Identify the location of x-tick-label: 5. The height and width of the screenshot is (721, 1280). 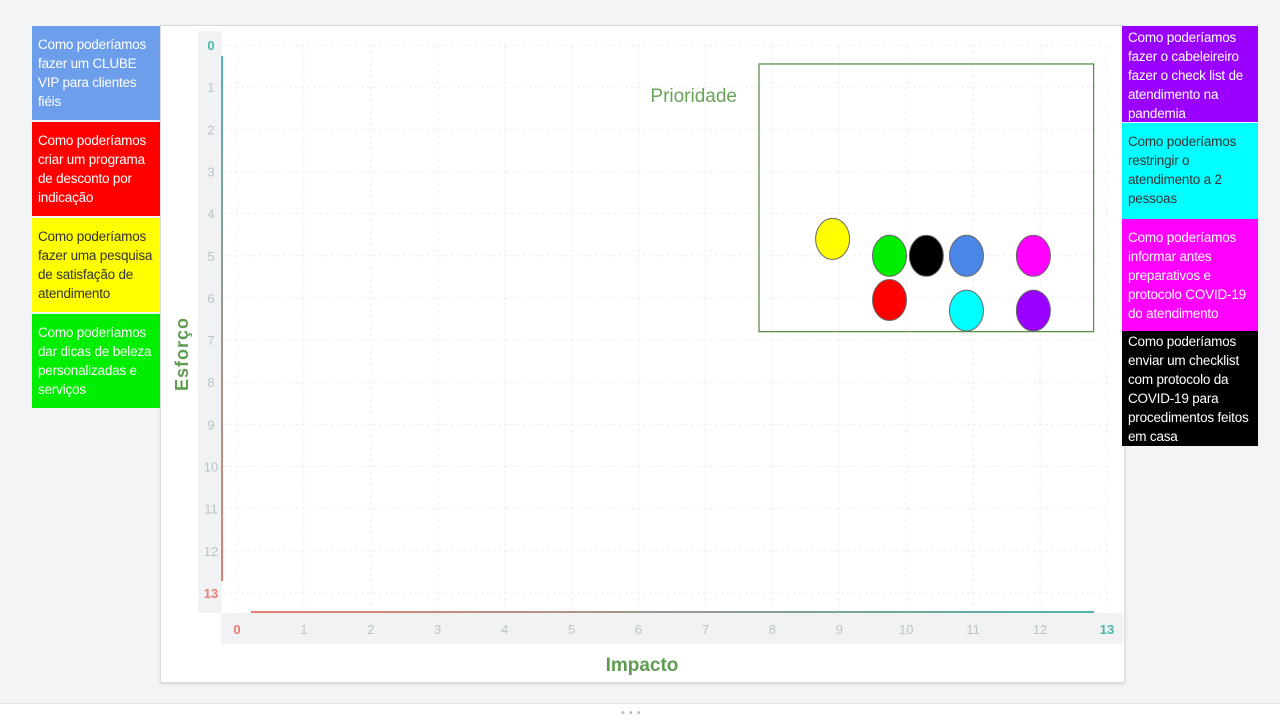
(571, 629).